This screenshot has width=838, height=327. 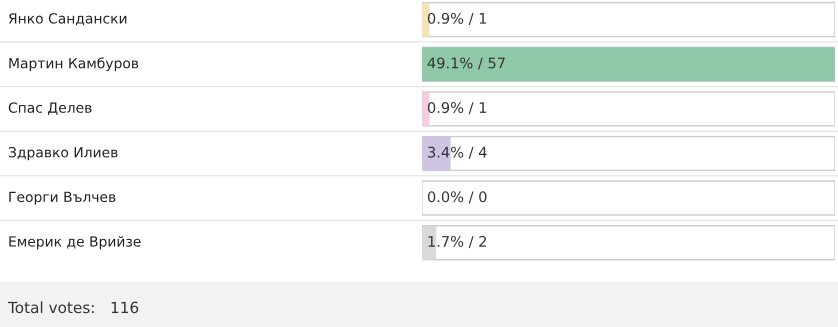 I want to click on y-tick-label: Спас Делев, so click(x=50, y=108).